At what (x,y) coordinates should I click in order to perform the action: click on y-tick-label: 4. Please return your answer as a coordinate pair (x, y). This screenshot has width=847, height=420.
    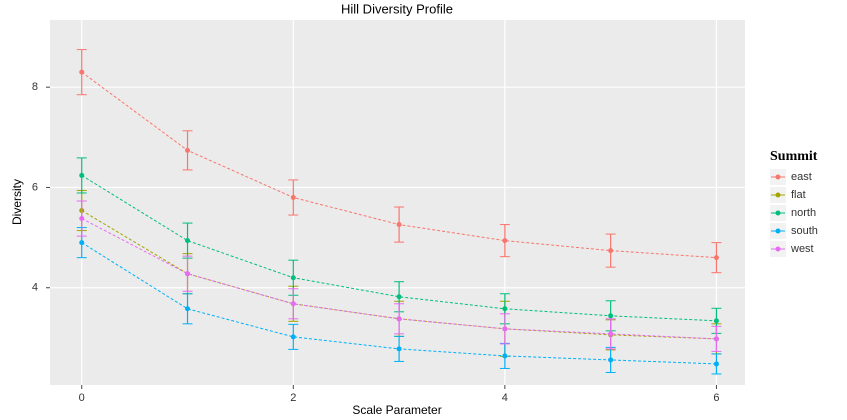
    Looking at the image, I should click on (35, 288).